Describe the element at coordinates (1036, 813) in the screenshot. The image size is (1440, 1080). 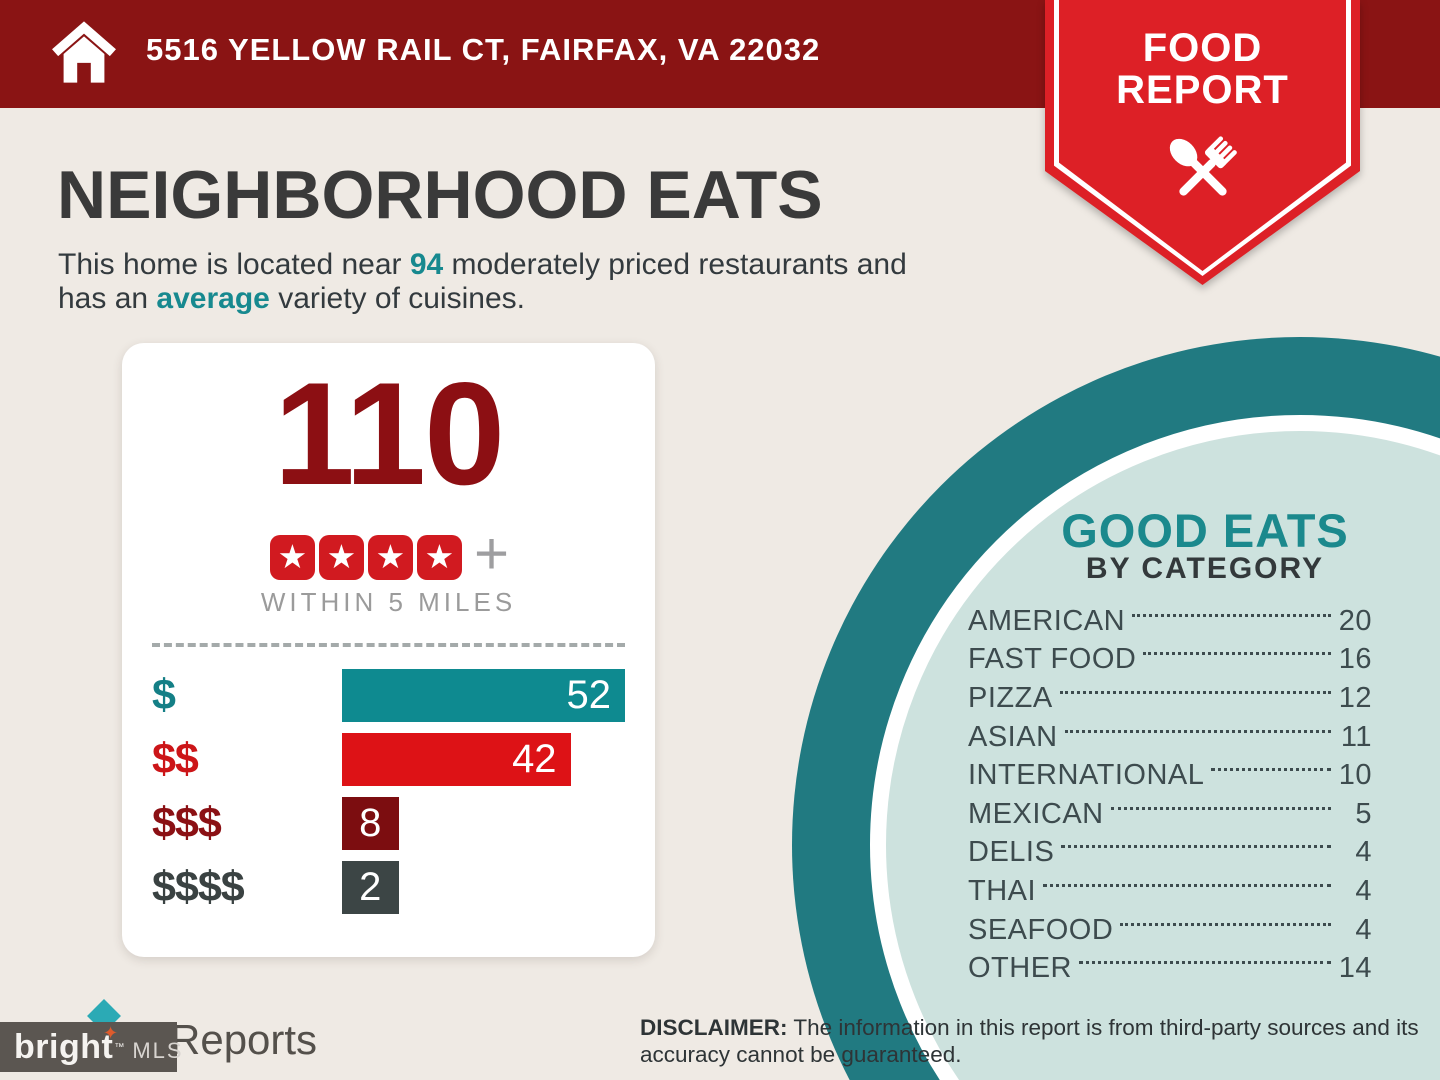
I see `category-label: MEXICAN` at that location.